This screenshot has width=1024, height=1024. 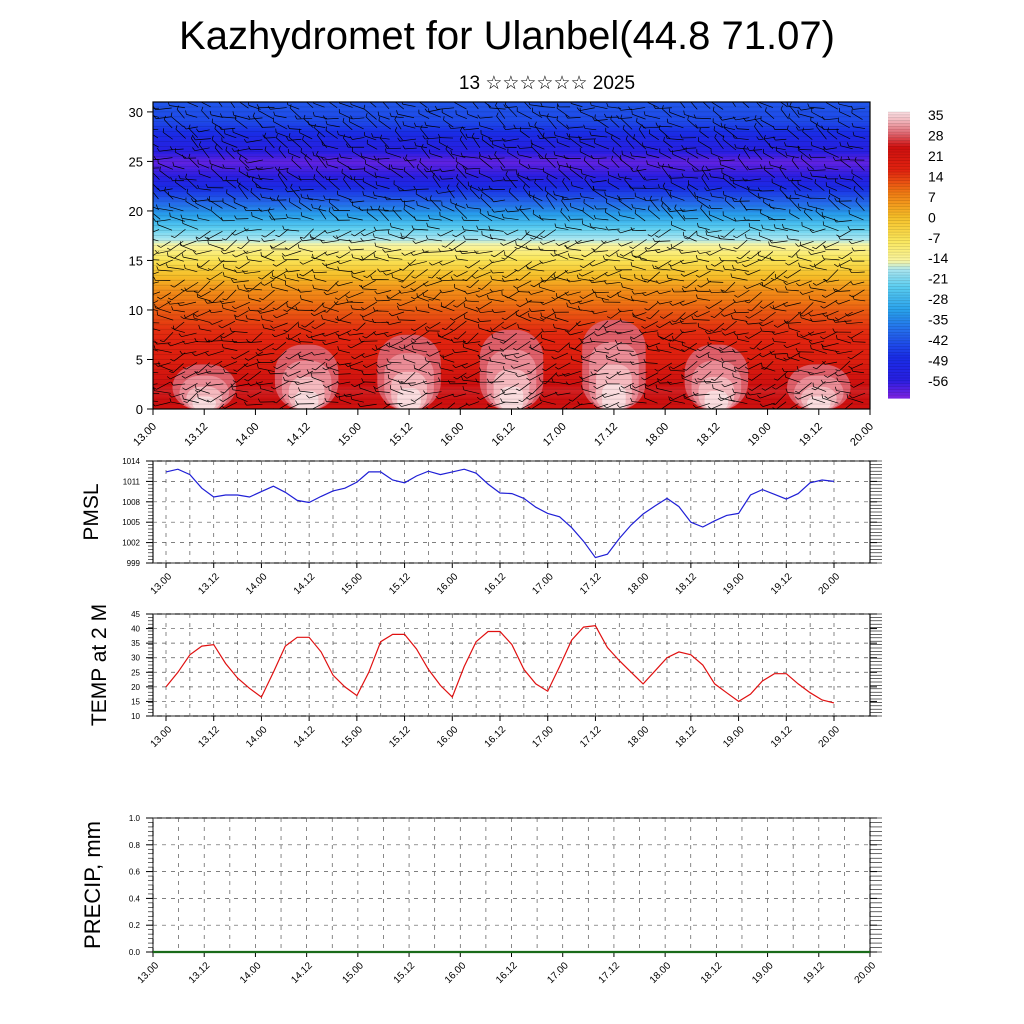 What do you see at coordinates (299, 435) in the screenshot?
I see `x-tick-label: 14.12` at bounding box center [299, 435].